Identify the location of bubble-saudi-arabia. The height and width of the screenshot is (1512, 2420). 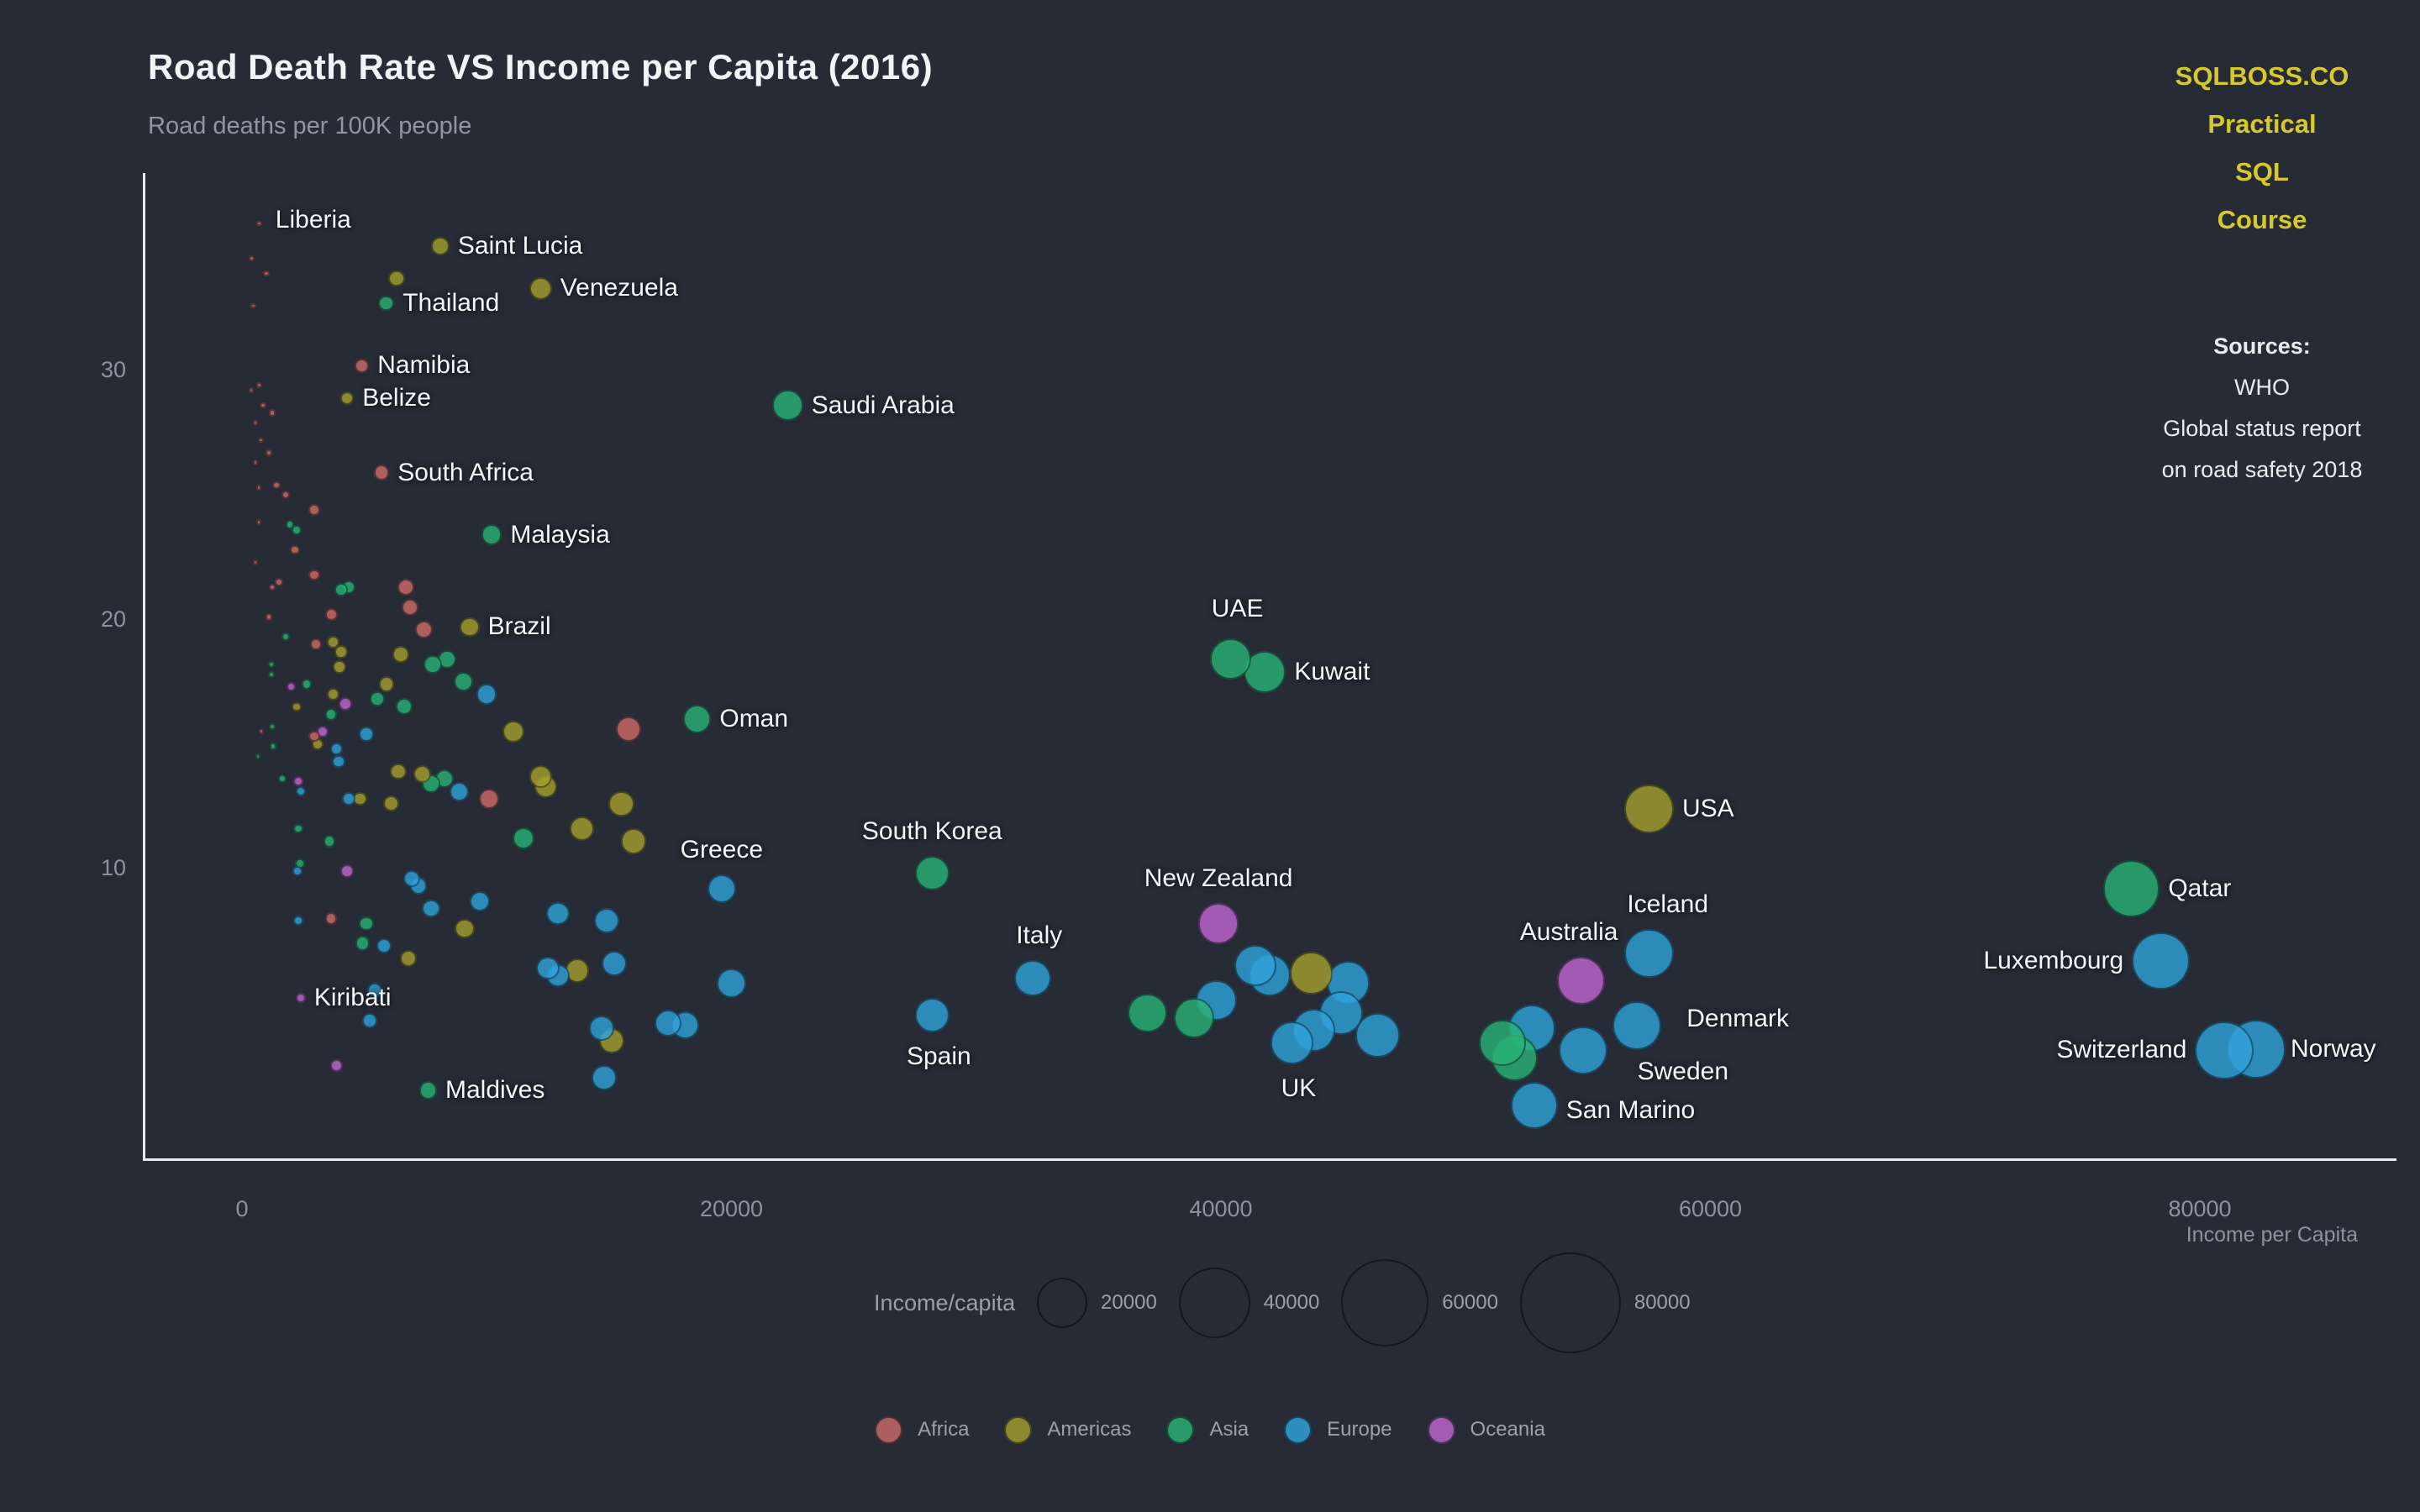
(787, 405).